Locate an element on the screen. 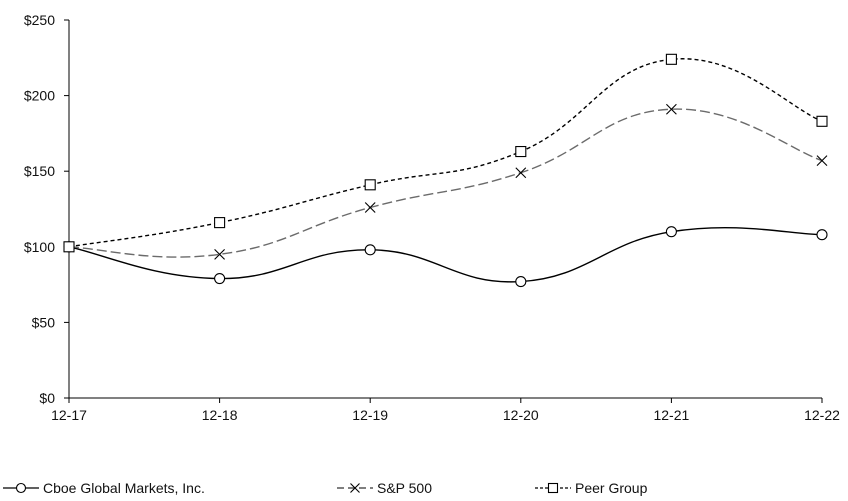 Image resolution: width=848 pixels, height=501 pixels. legend-swatch-peer-group is located at coordinates (553, 488).